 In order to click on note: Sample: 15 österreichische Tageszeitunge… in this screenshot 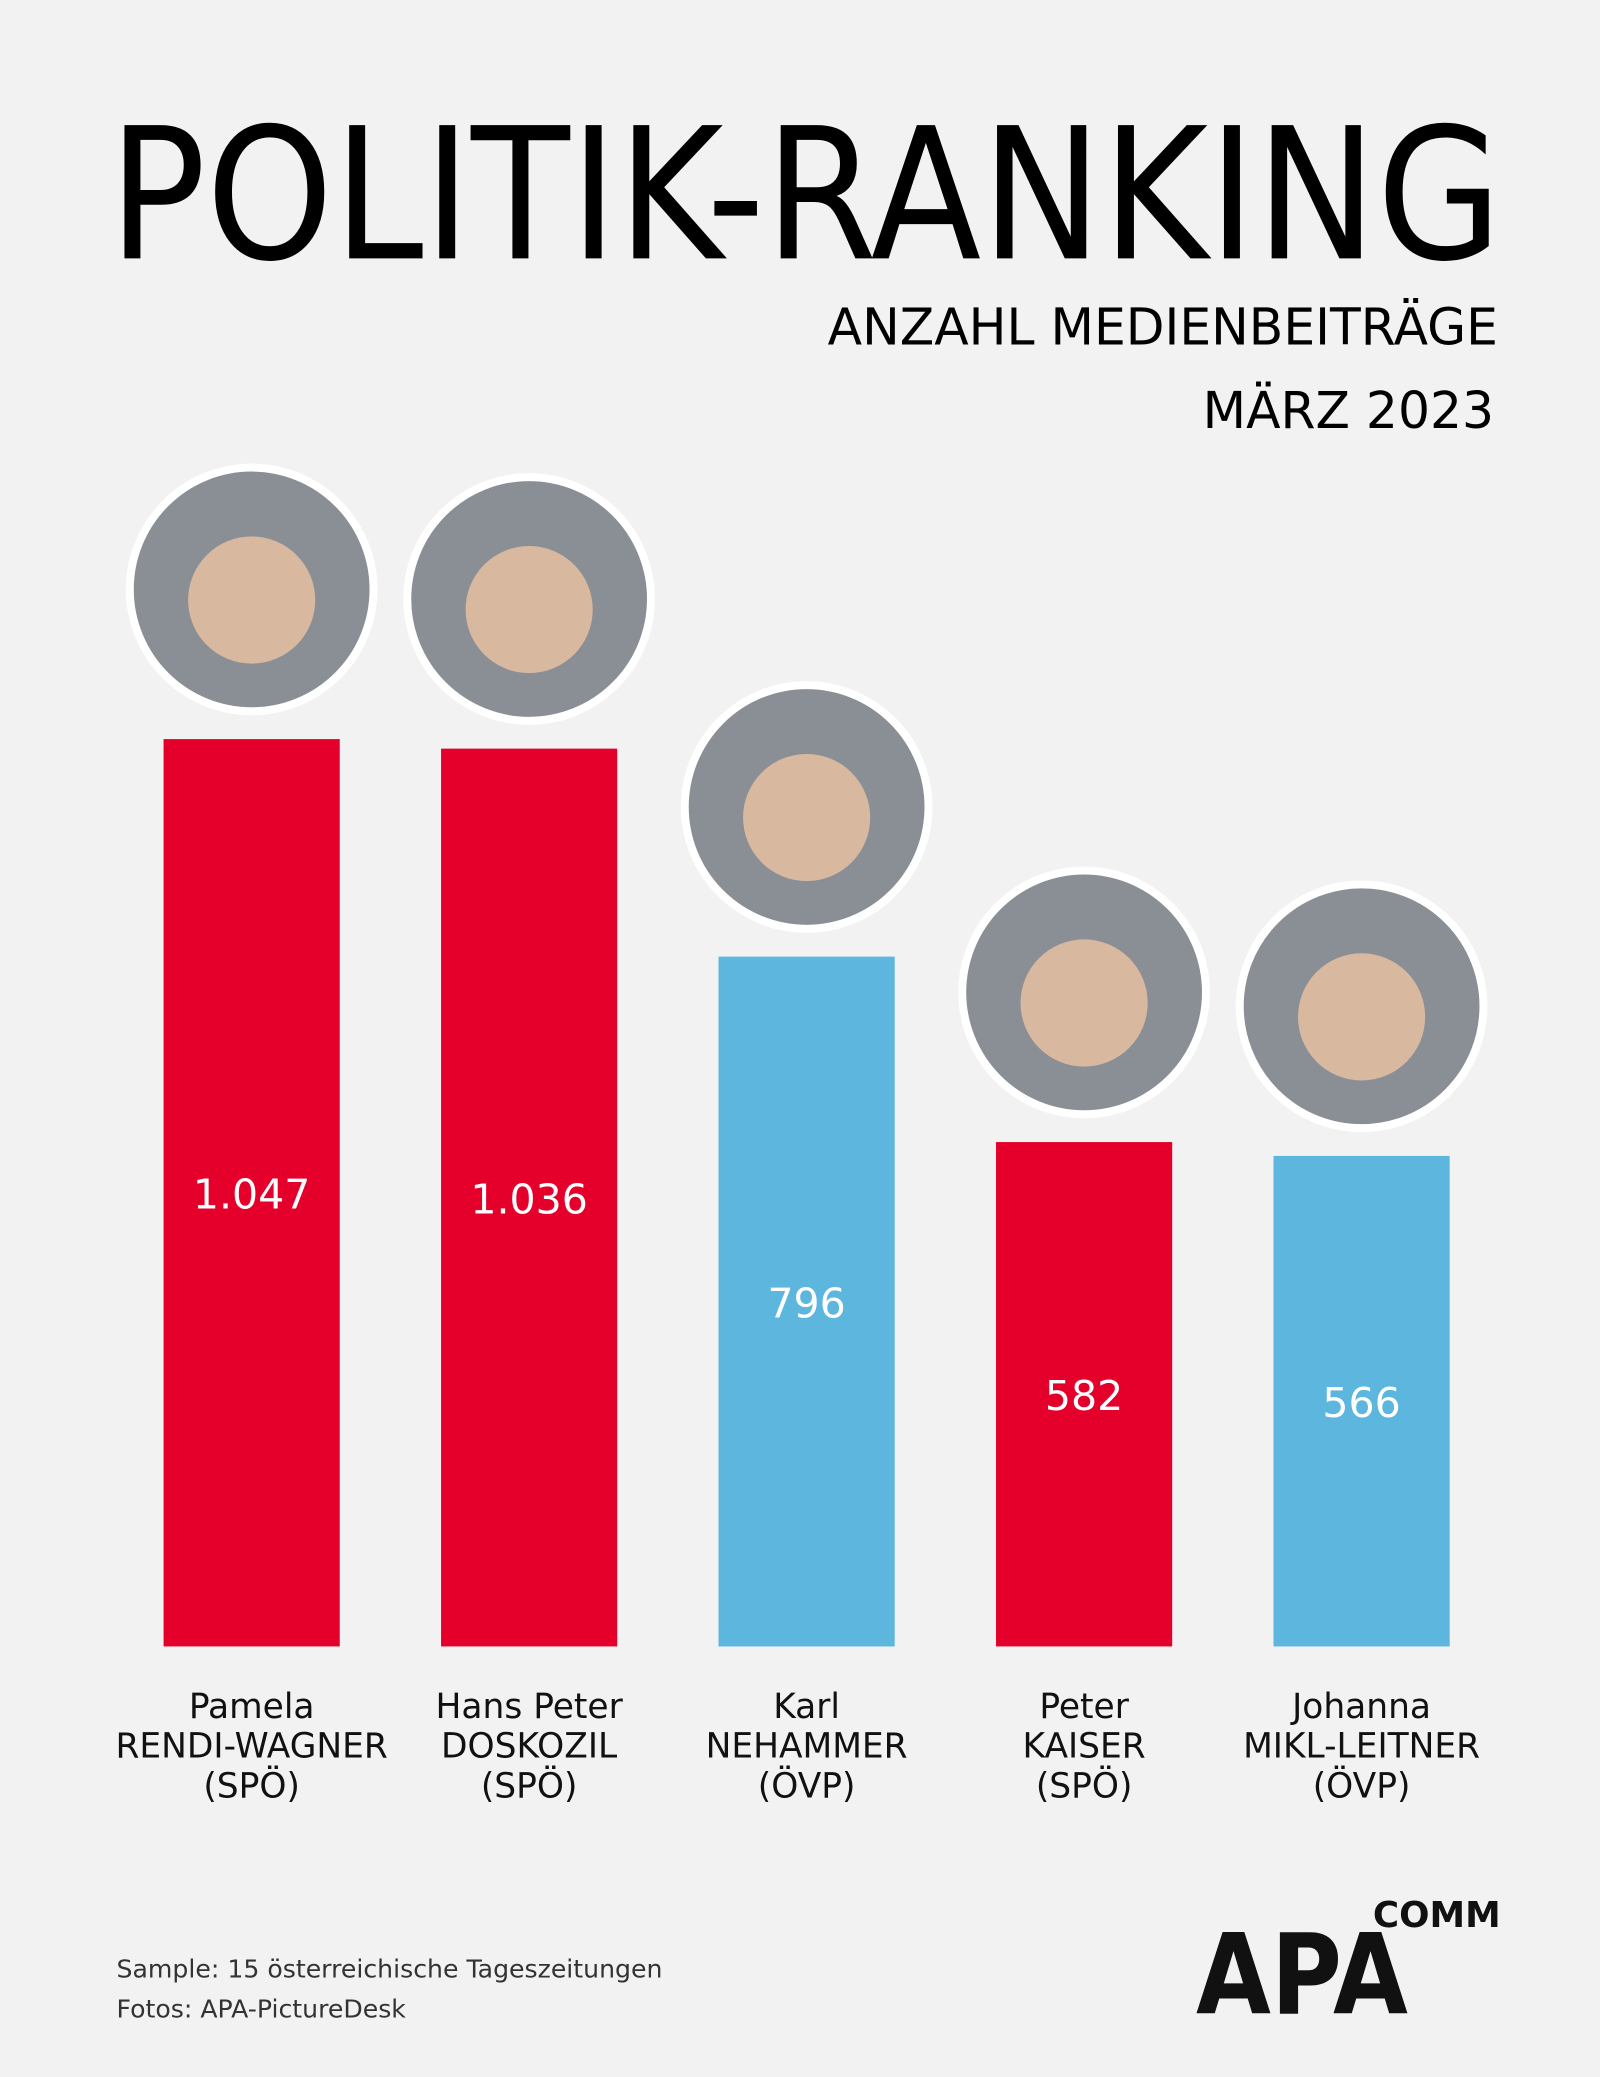, I will do `click(390, 1969)`.